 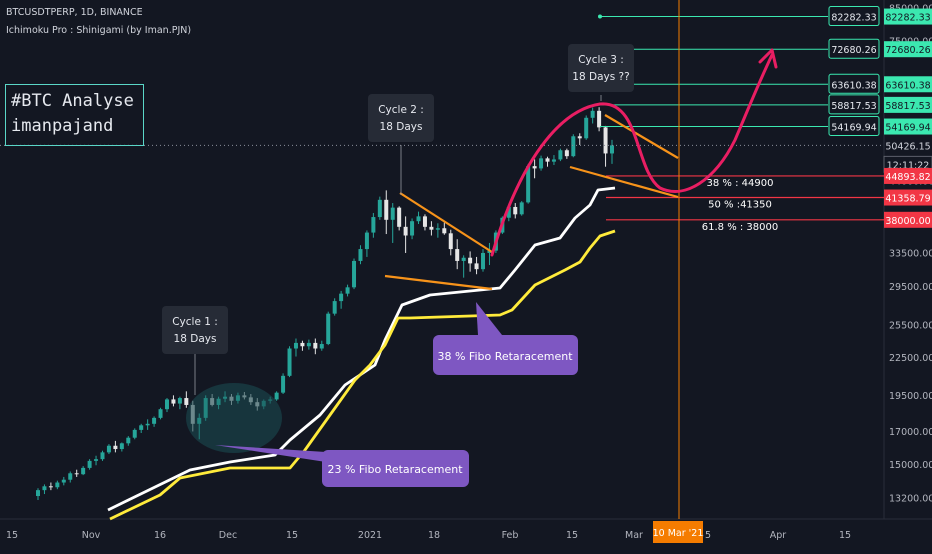 What do you see at coordinates (853, 128) in the screenshot?
I see `target-level-value: 54169.94` at bounding box center [853, 128].